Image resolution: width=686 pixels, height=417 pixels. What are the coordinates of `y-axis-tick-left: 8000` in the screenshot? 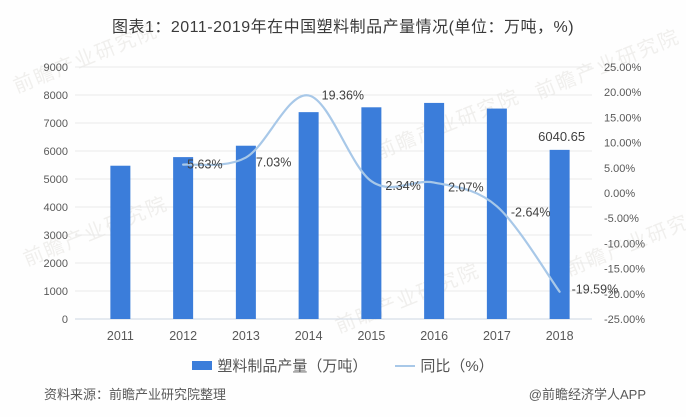 It's located at (56, 96).